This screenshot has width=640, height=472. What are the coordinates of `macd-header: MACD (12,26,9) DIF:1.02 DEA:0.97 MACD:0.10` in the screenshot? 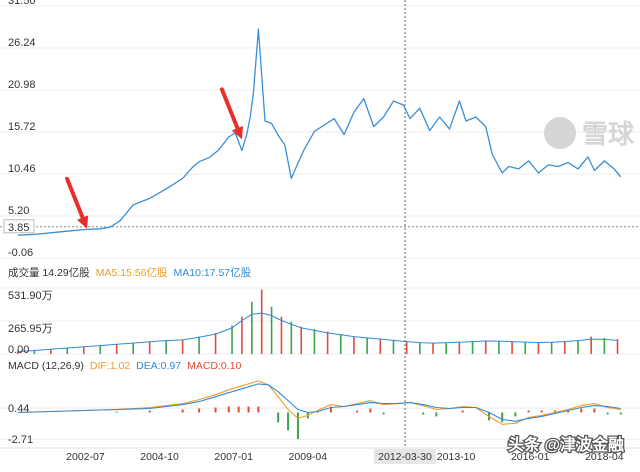 It's located at (125, 366).